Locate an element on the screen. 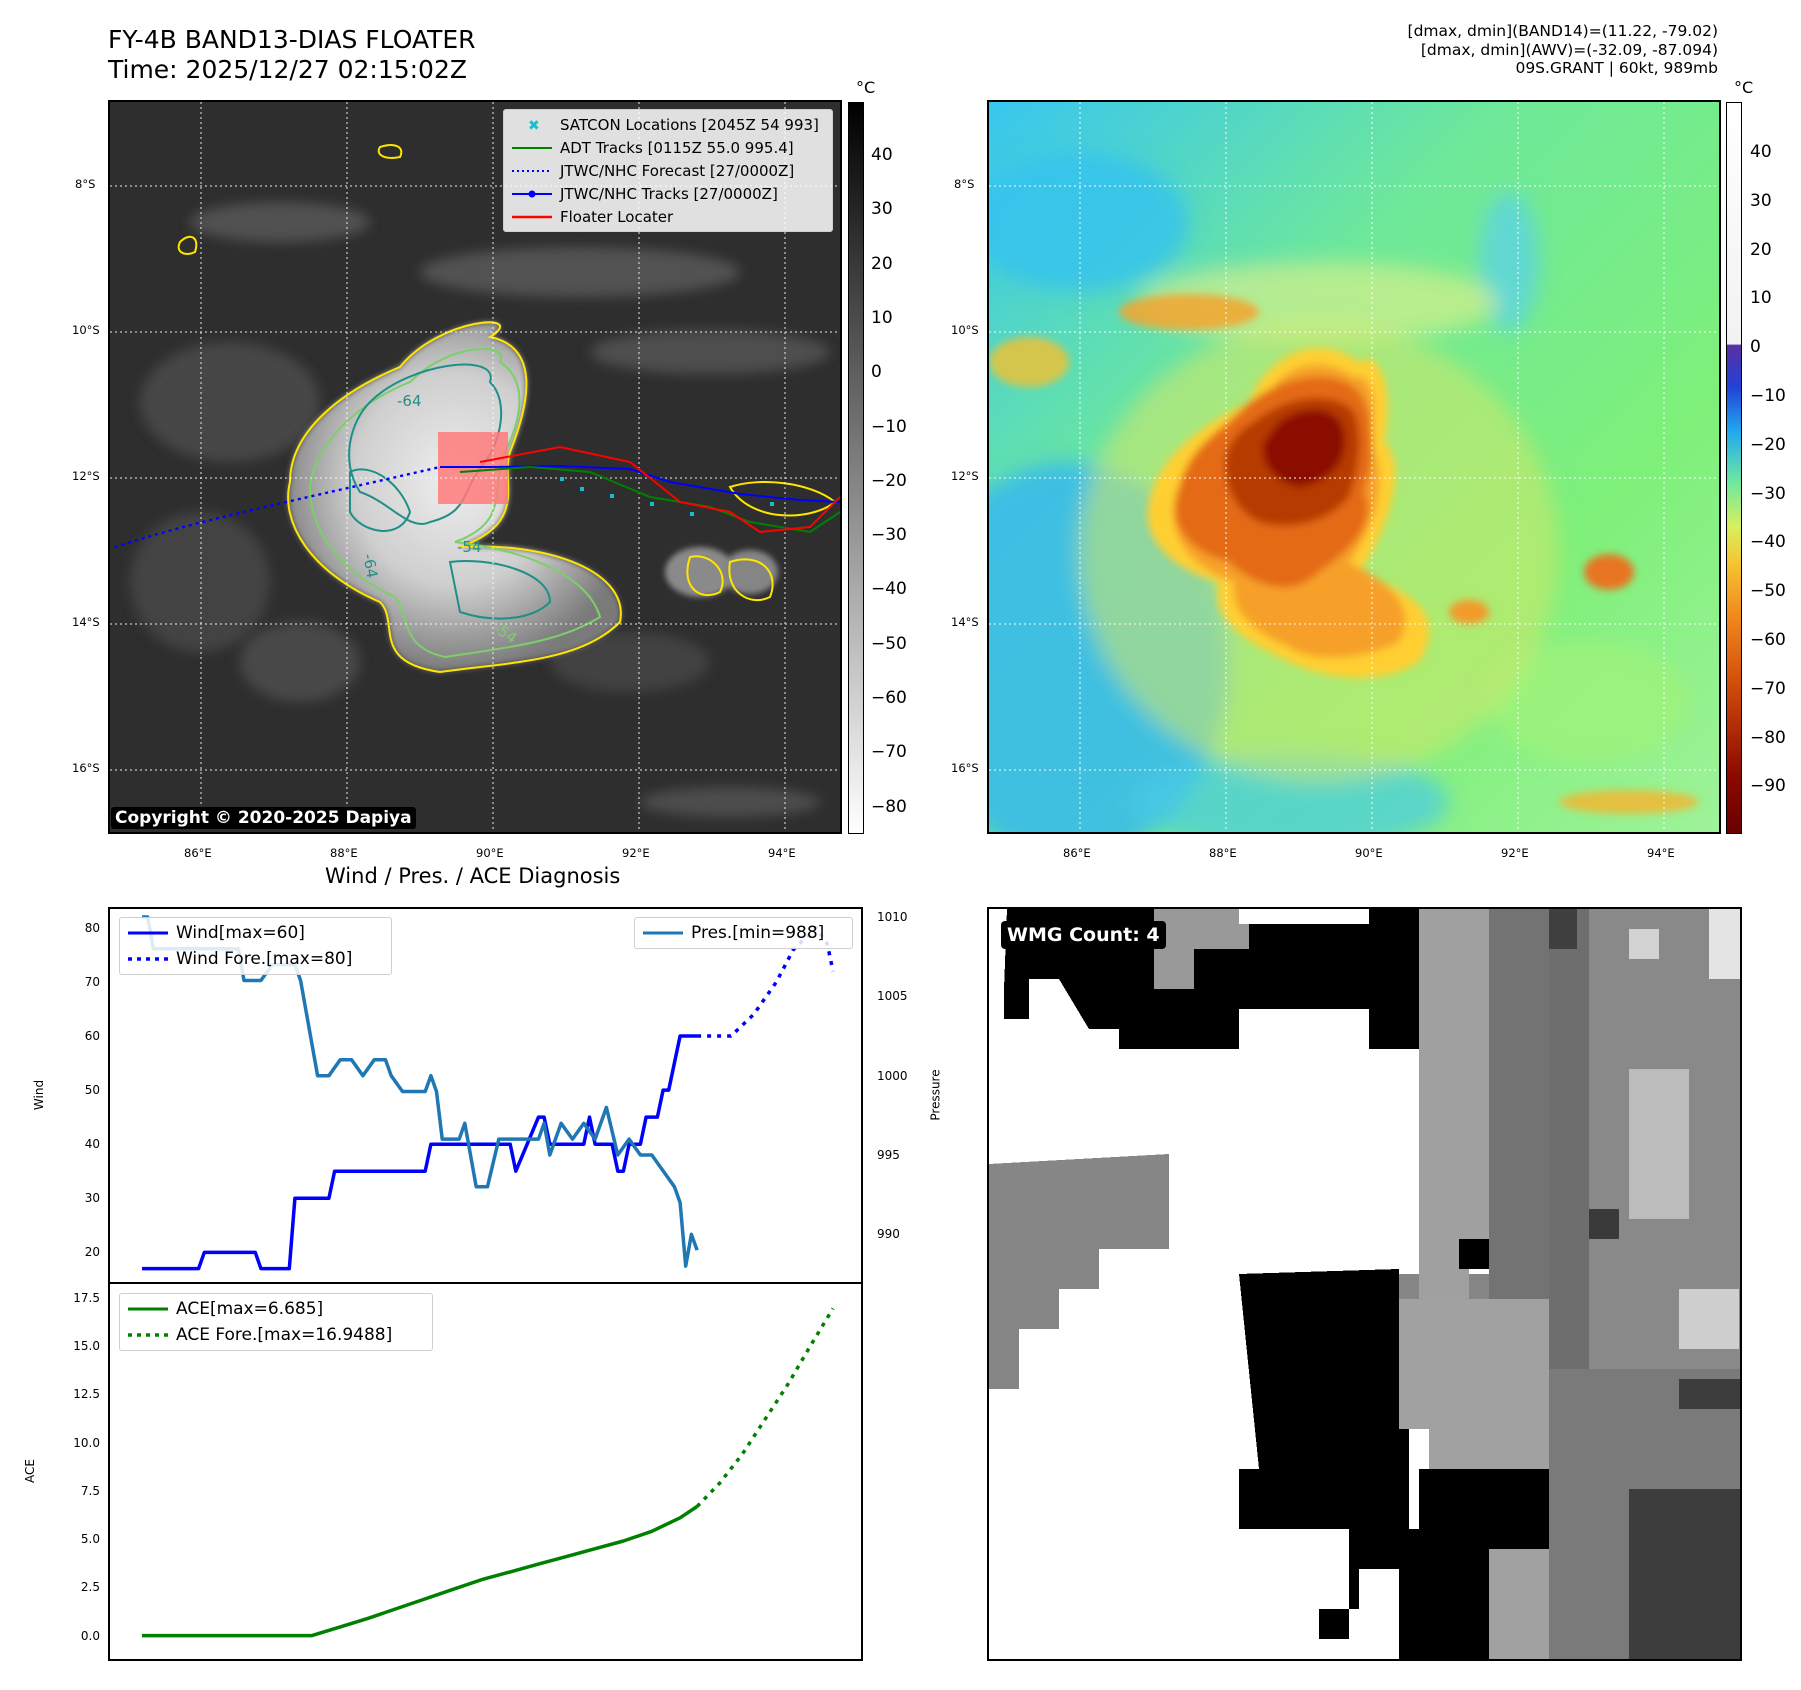  pressure-axis-title: Pressure is located at coordinates (935, 1095).